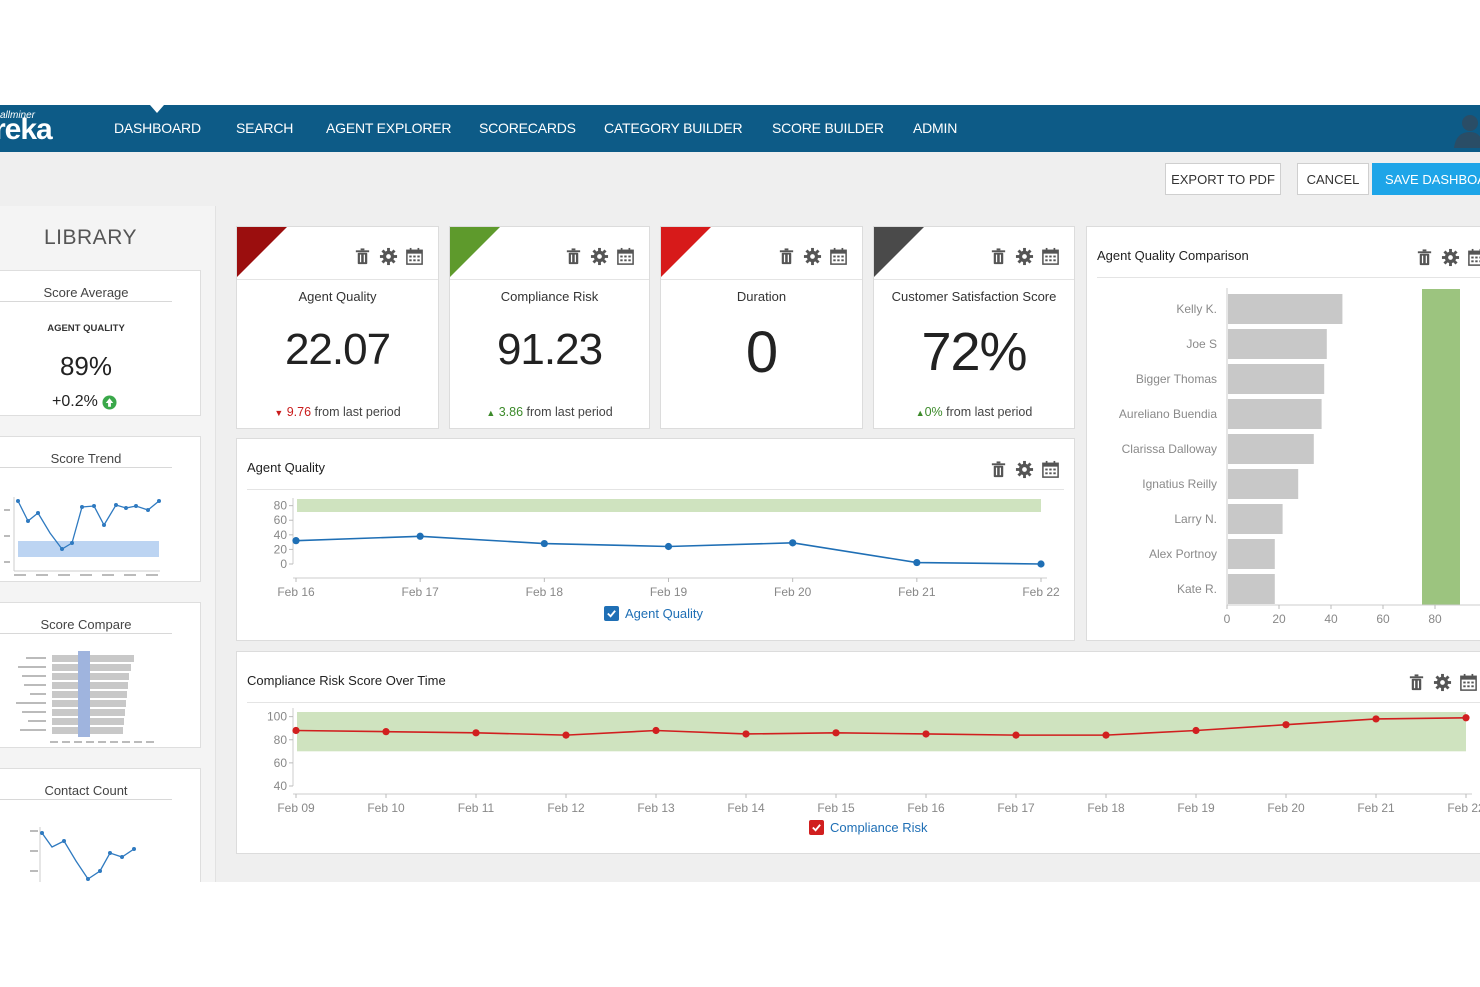  What do you see at coordinates (286, 467) in the screenshot?
I see `panel-title: Agent Quality` at bounding box center [286, 467].